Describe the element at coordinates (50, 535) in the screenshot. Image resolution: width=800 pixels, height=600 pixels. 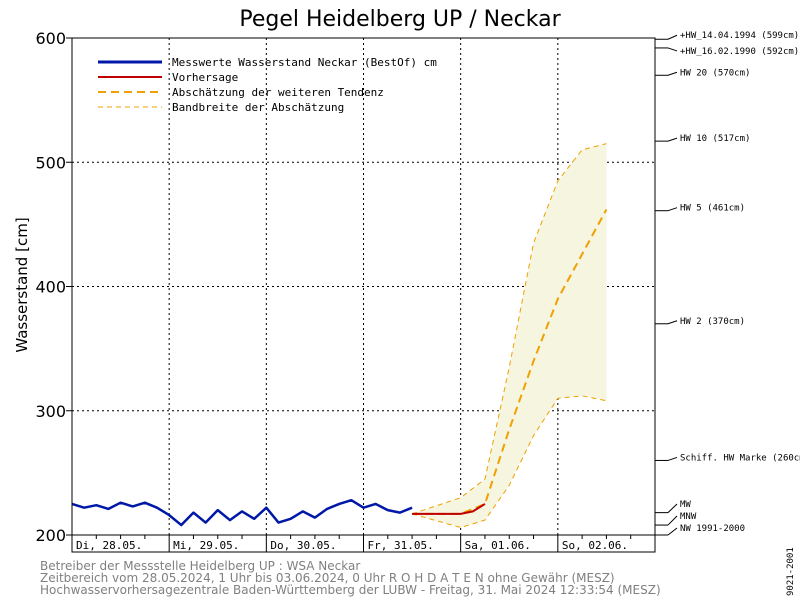
I see `y-tick-label: 200` at that location.